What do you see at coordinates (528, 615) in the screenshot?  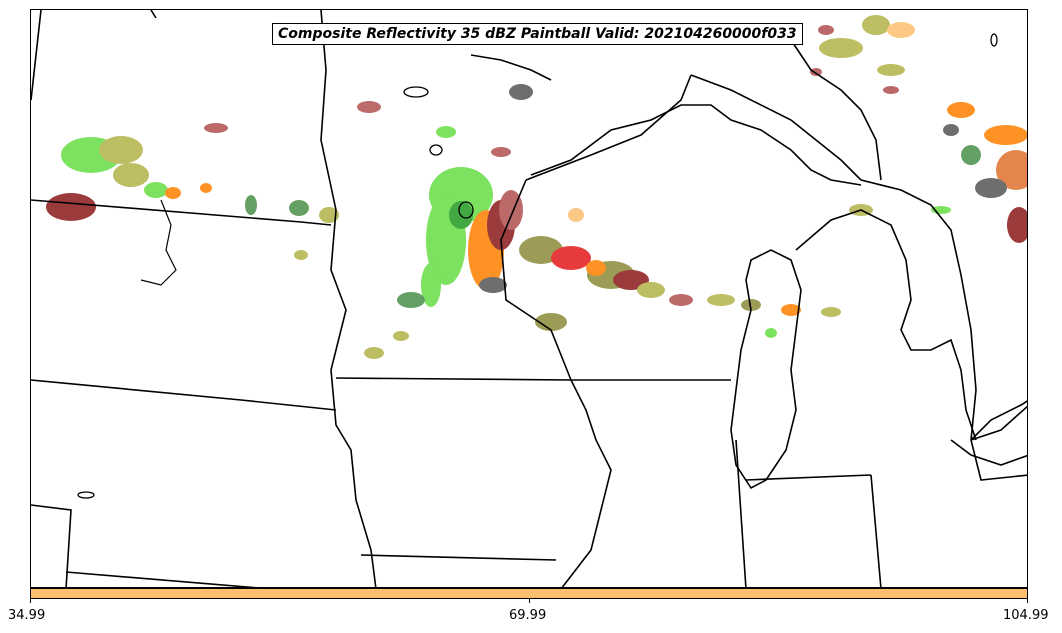 I see `colorbar-tick-label-mid: 69.99` at bounding box center [528, 615].